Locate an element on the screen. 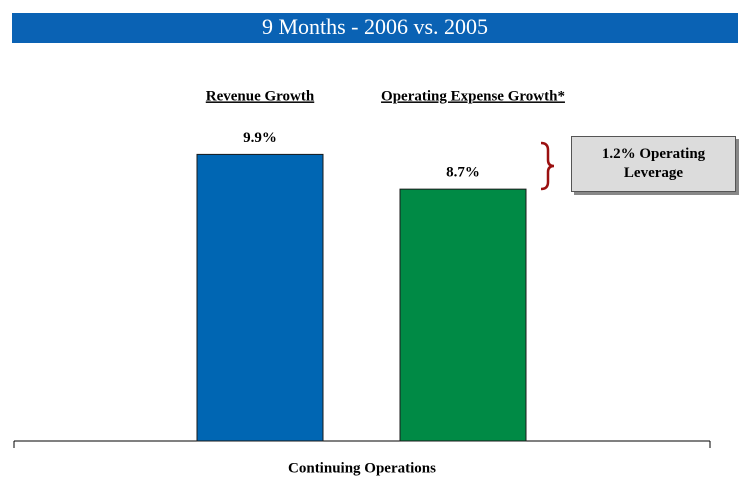  data-label: 8.7% is located at coordinates (463, 173).